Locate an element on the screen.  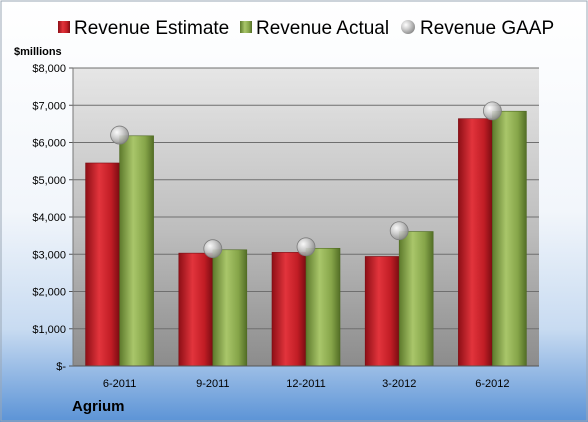
legend-swatch-actual is located at coordinates (246, 27).